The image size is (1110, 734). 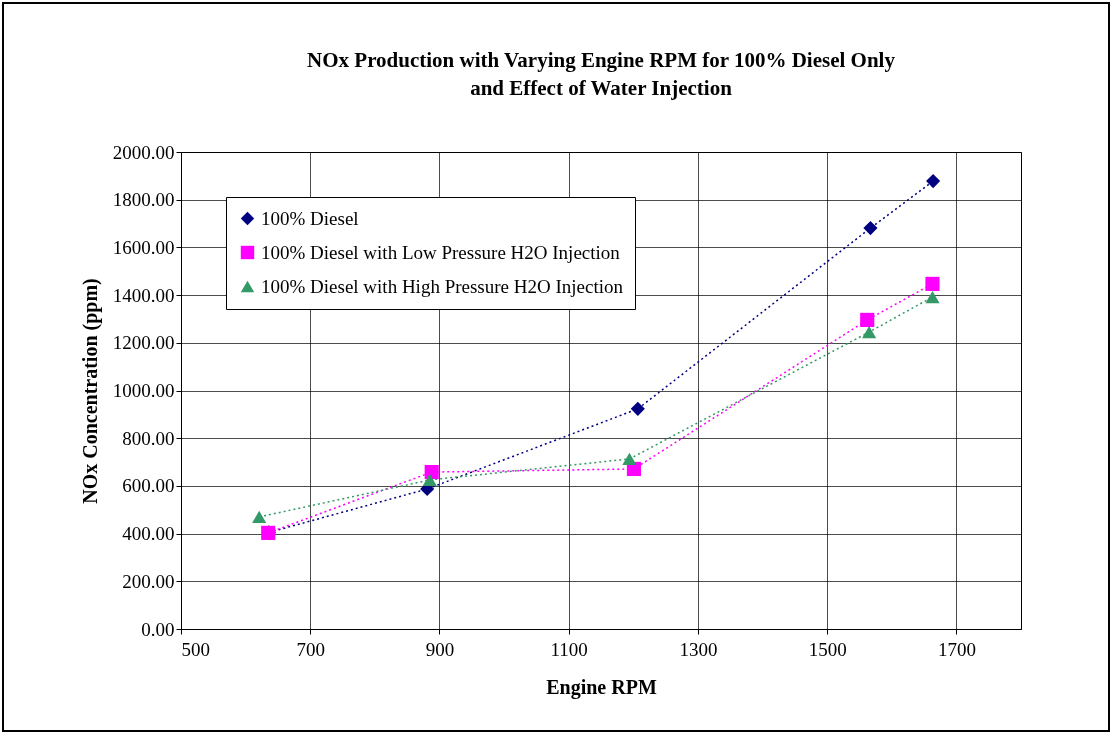 I want to click on x-tick-label: 700, so click(x=310, y=649).